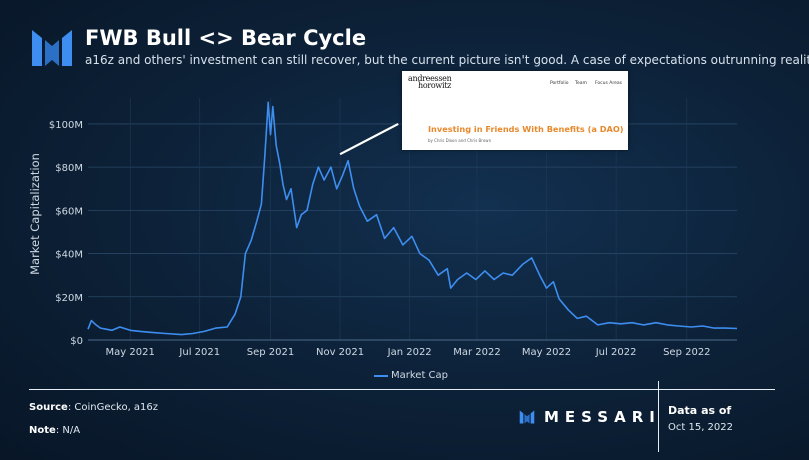 This screenshot has width=809, height=460. I want to click on y-tick-label: $20M, so click(69, 298).